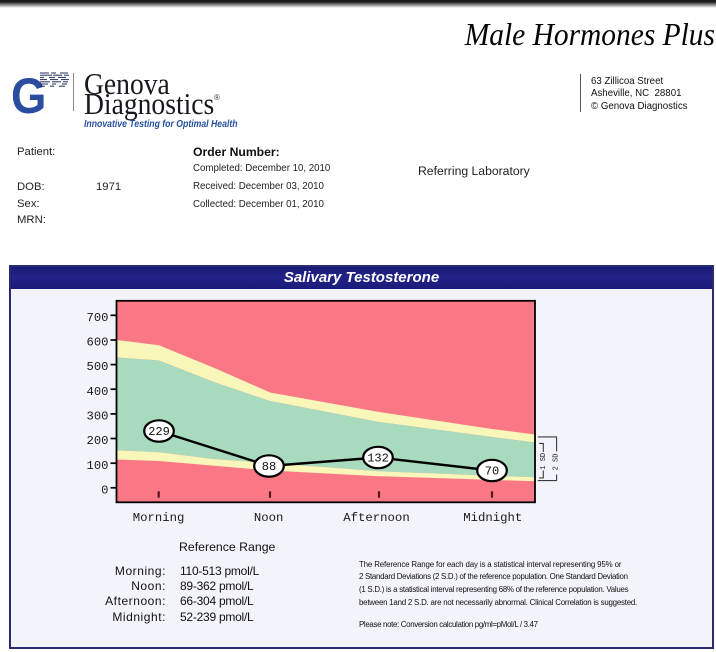 Image resolution: width=716 pixels, height=652 pixels. Describe the element at coordinates (98, 343) in the screenshot. I see `svg-text: 600` at that location.